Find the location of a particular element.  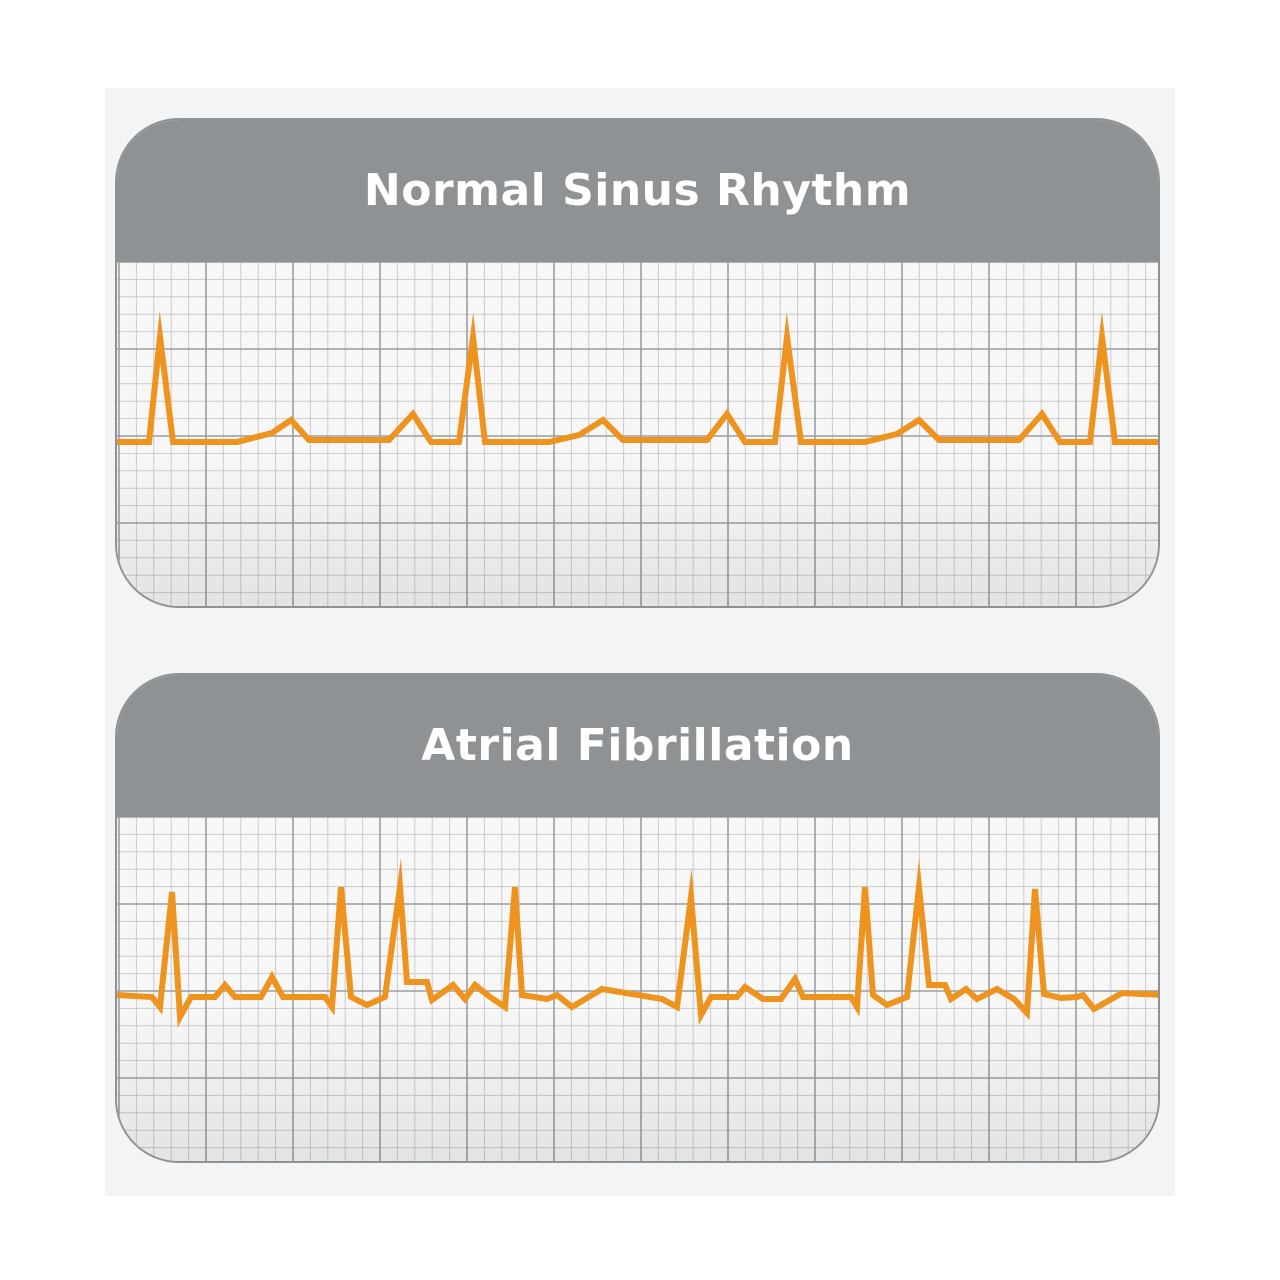

panel-title: Atrial Fibrillation is located at coordinates (637, 745).